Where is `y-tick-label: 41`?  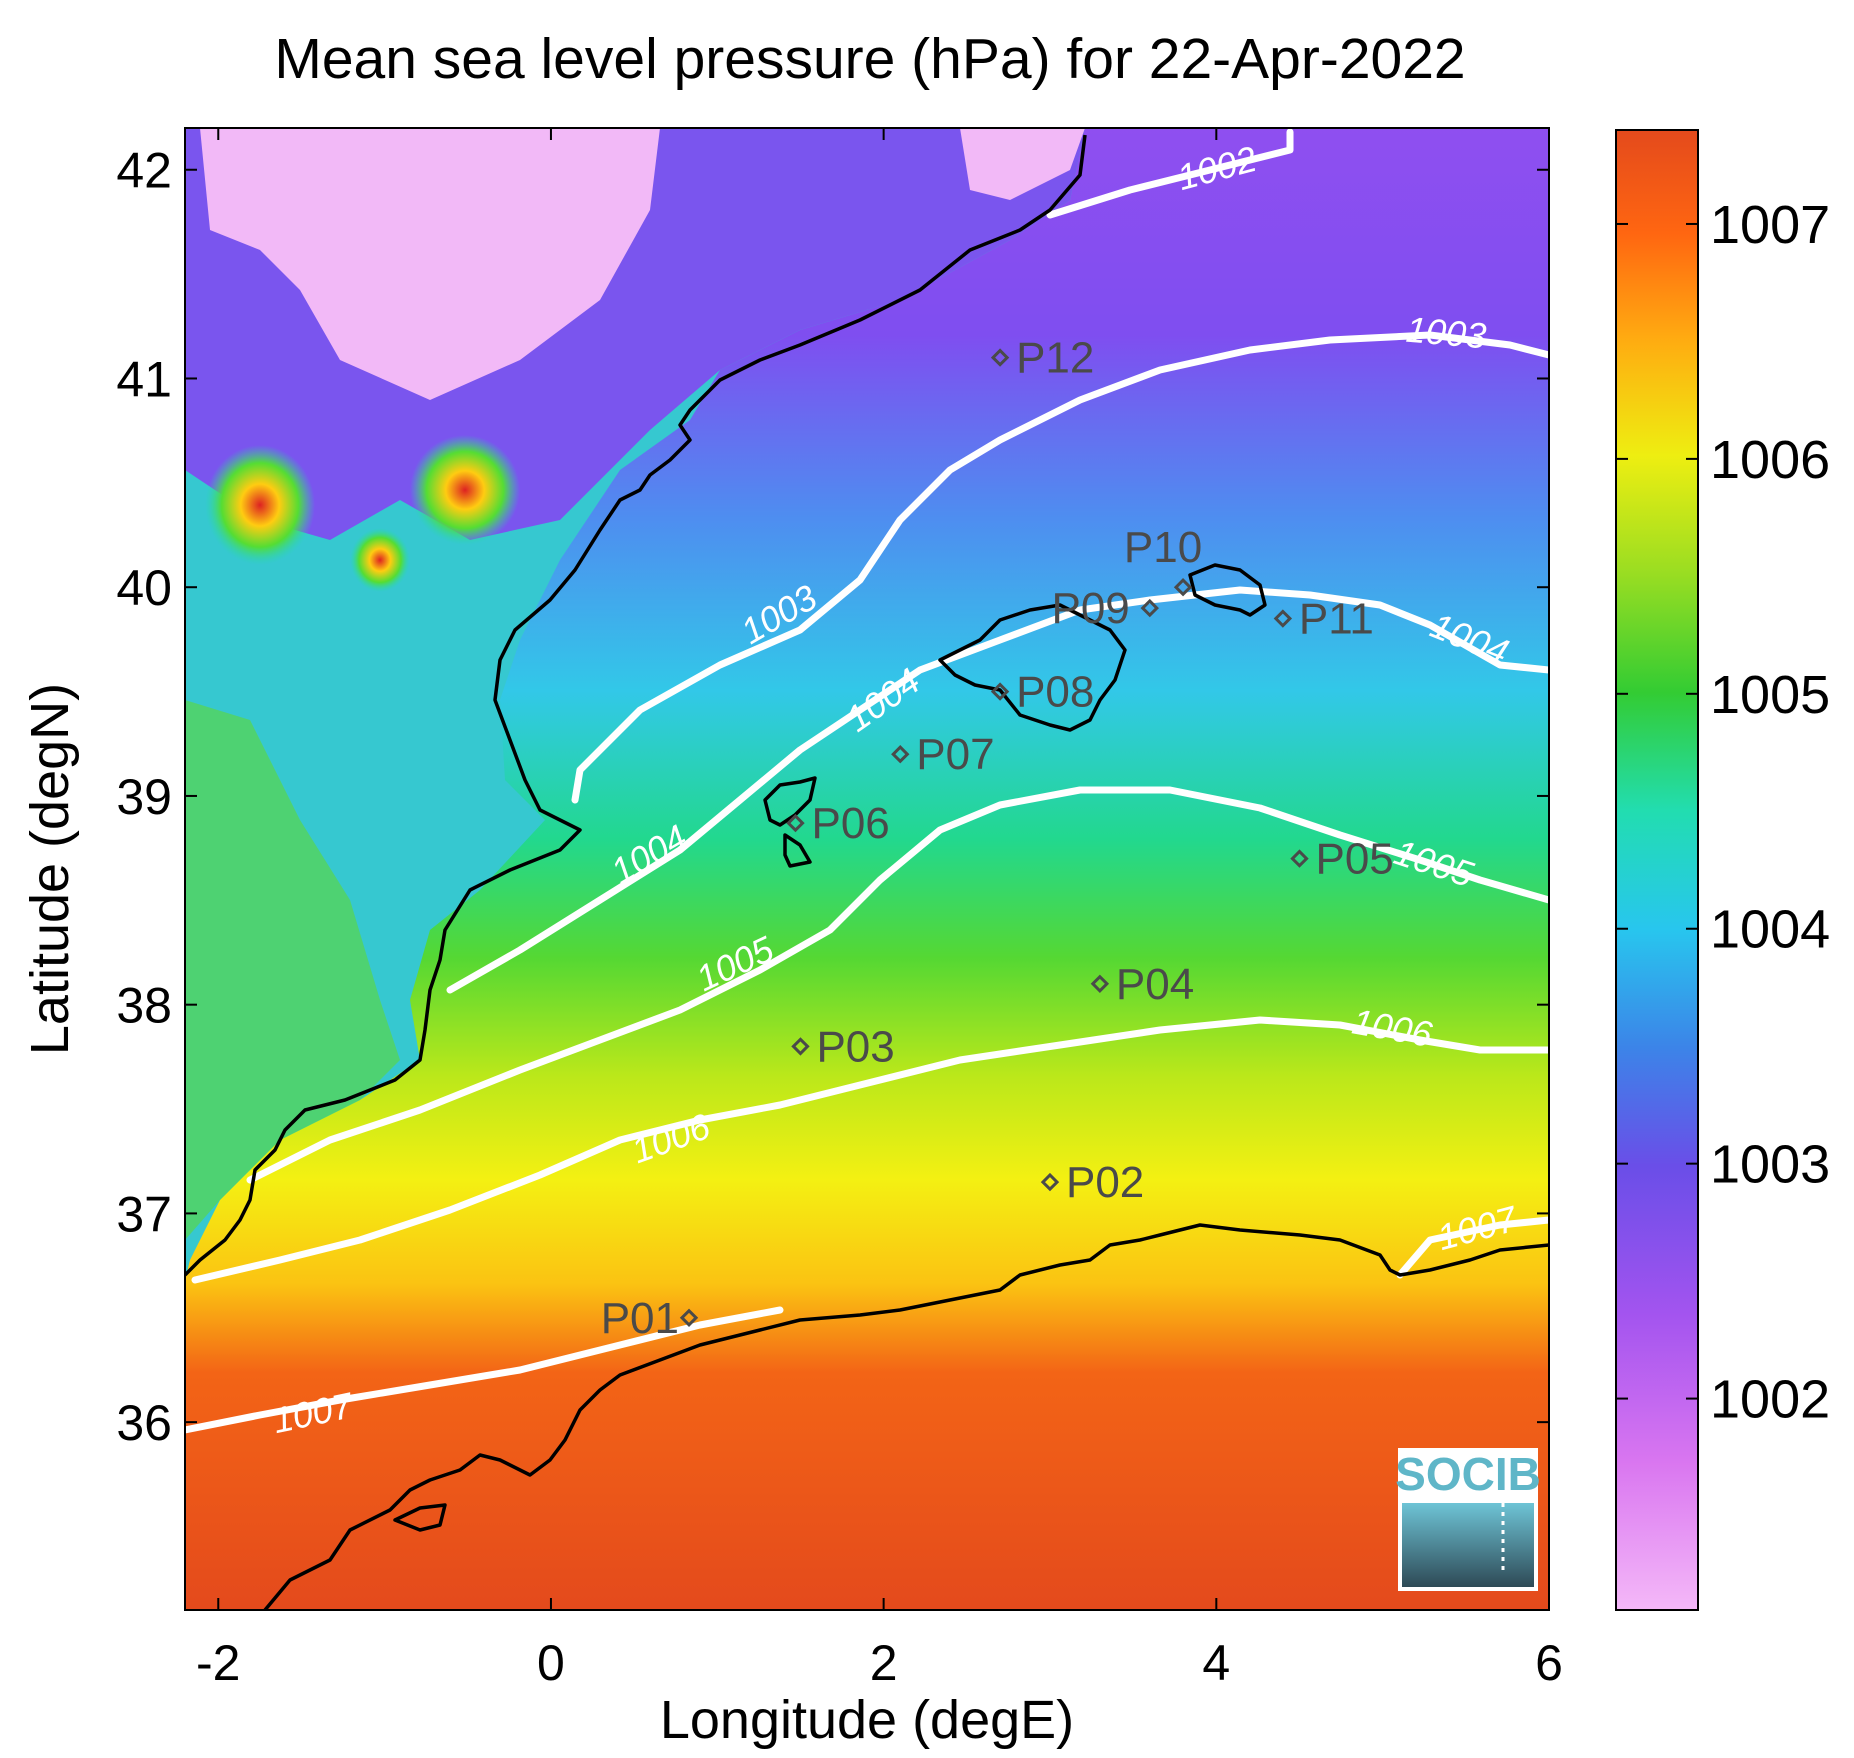
y-tick-label: 41 is located at coordinates (144, 379).